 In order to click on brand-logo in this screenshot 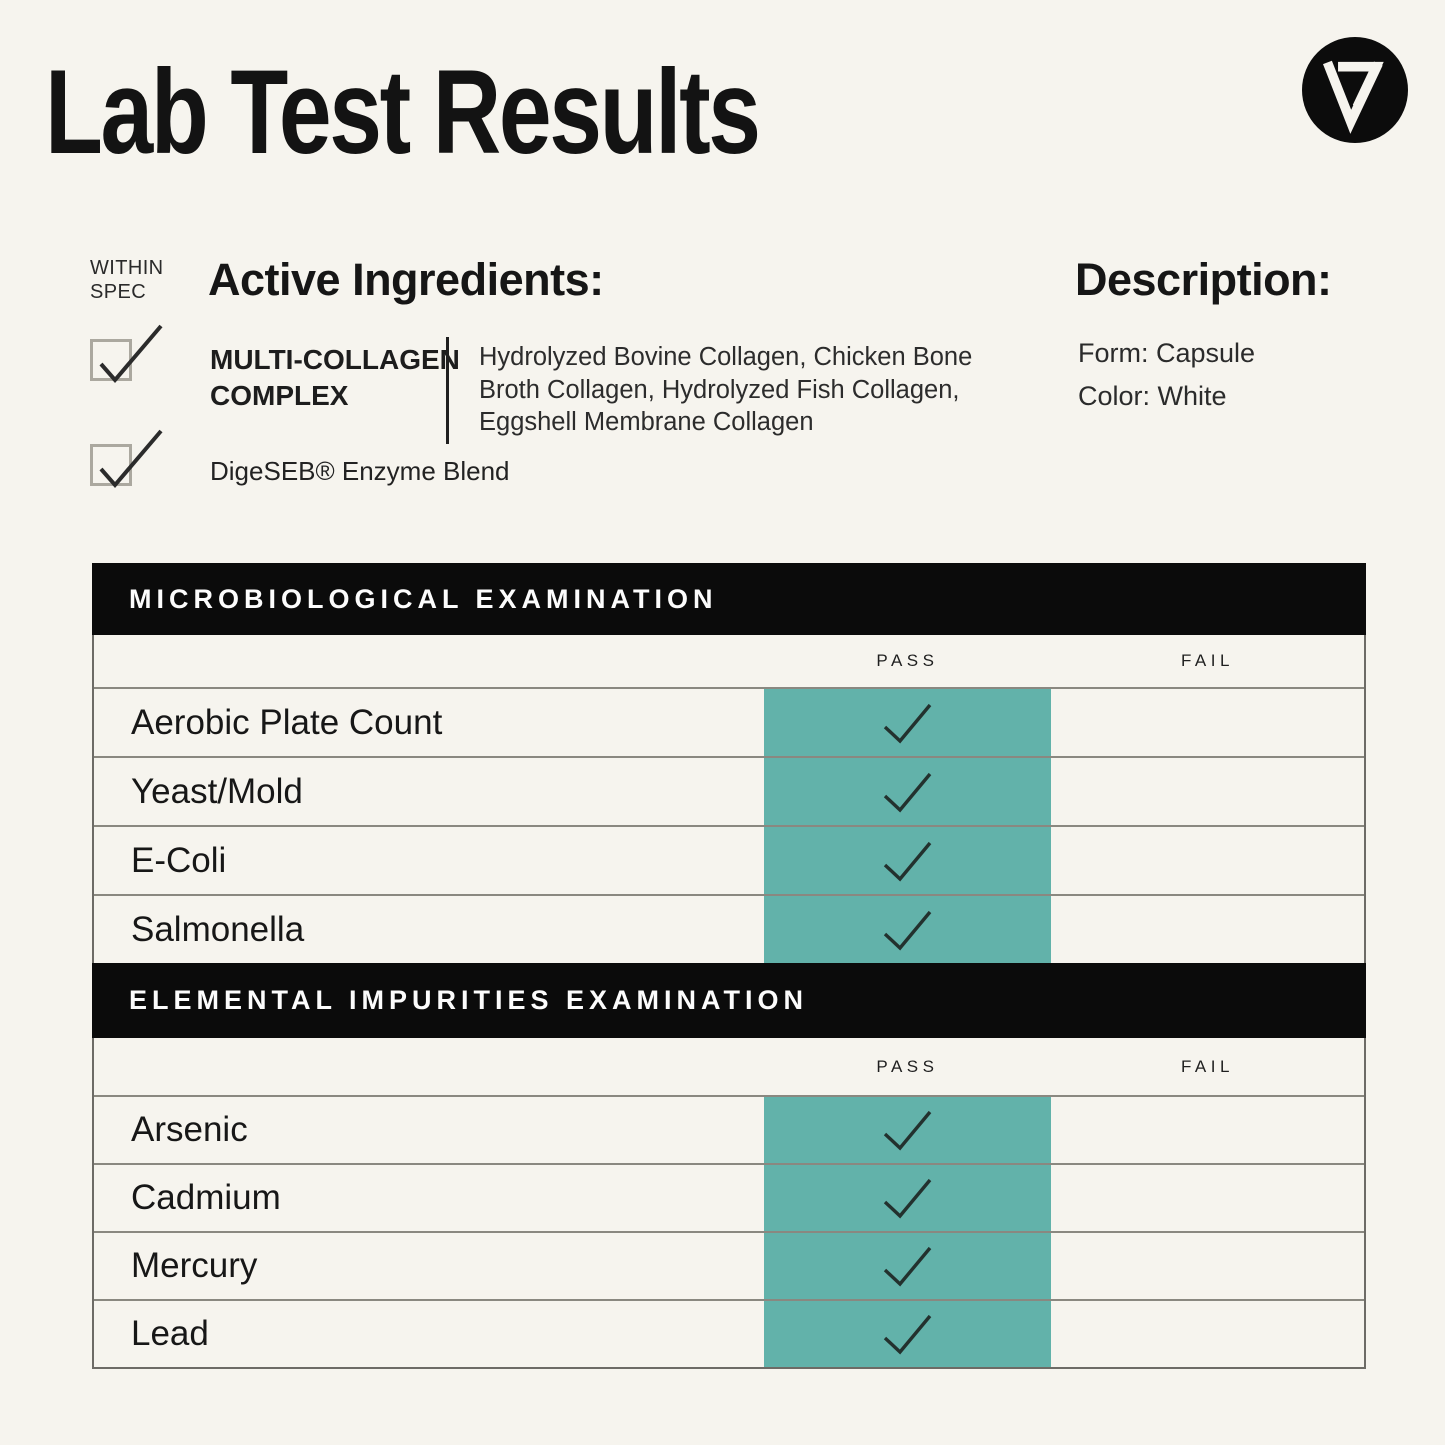, I will do `click(1355, 90)`.